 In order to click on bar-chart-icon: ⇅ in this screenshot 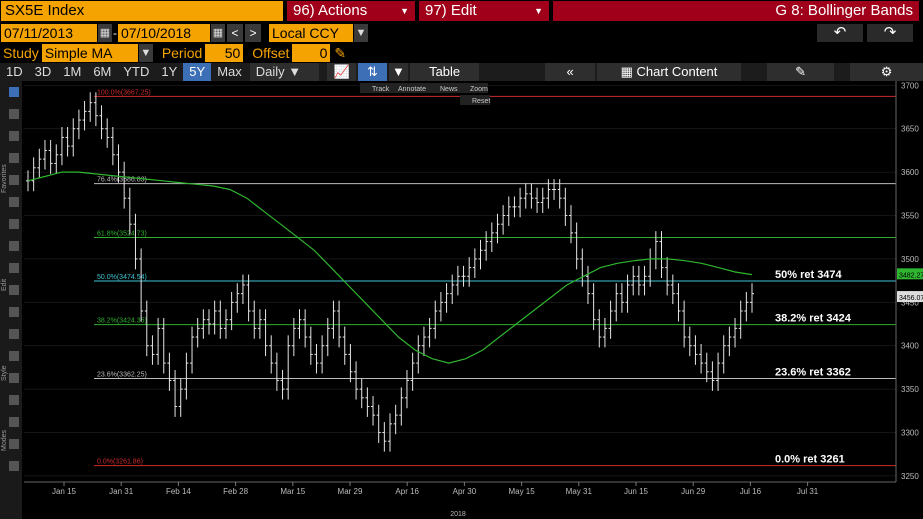, I will do `click(372, 72)`.